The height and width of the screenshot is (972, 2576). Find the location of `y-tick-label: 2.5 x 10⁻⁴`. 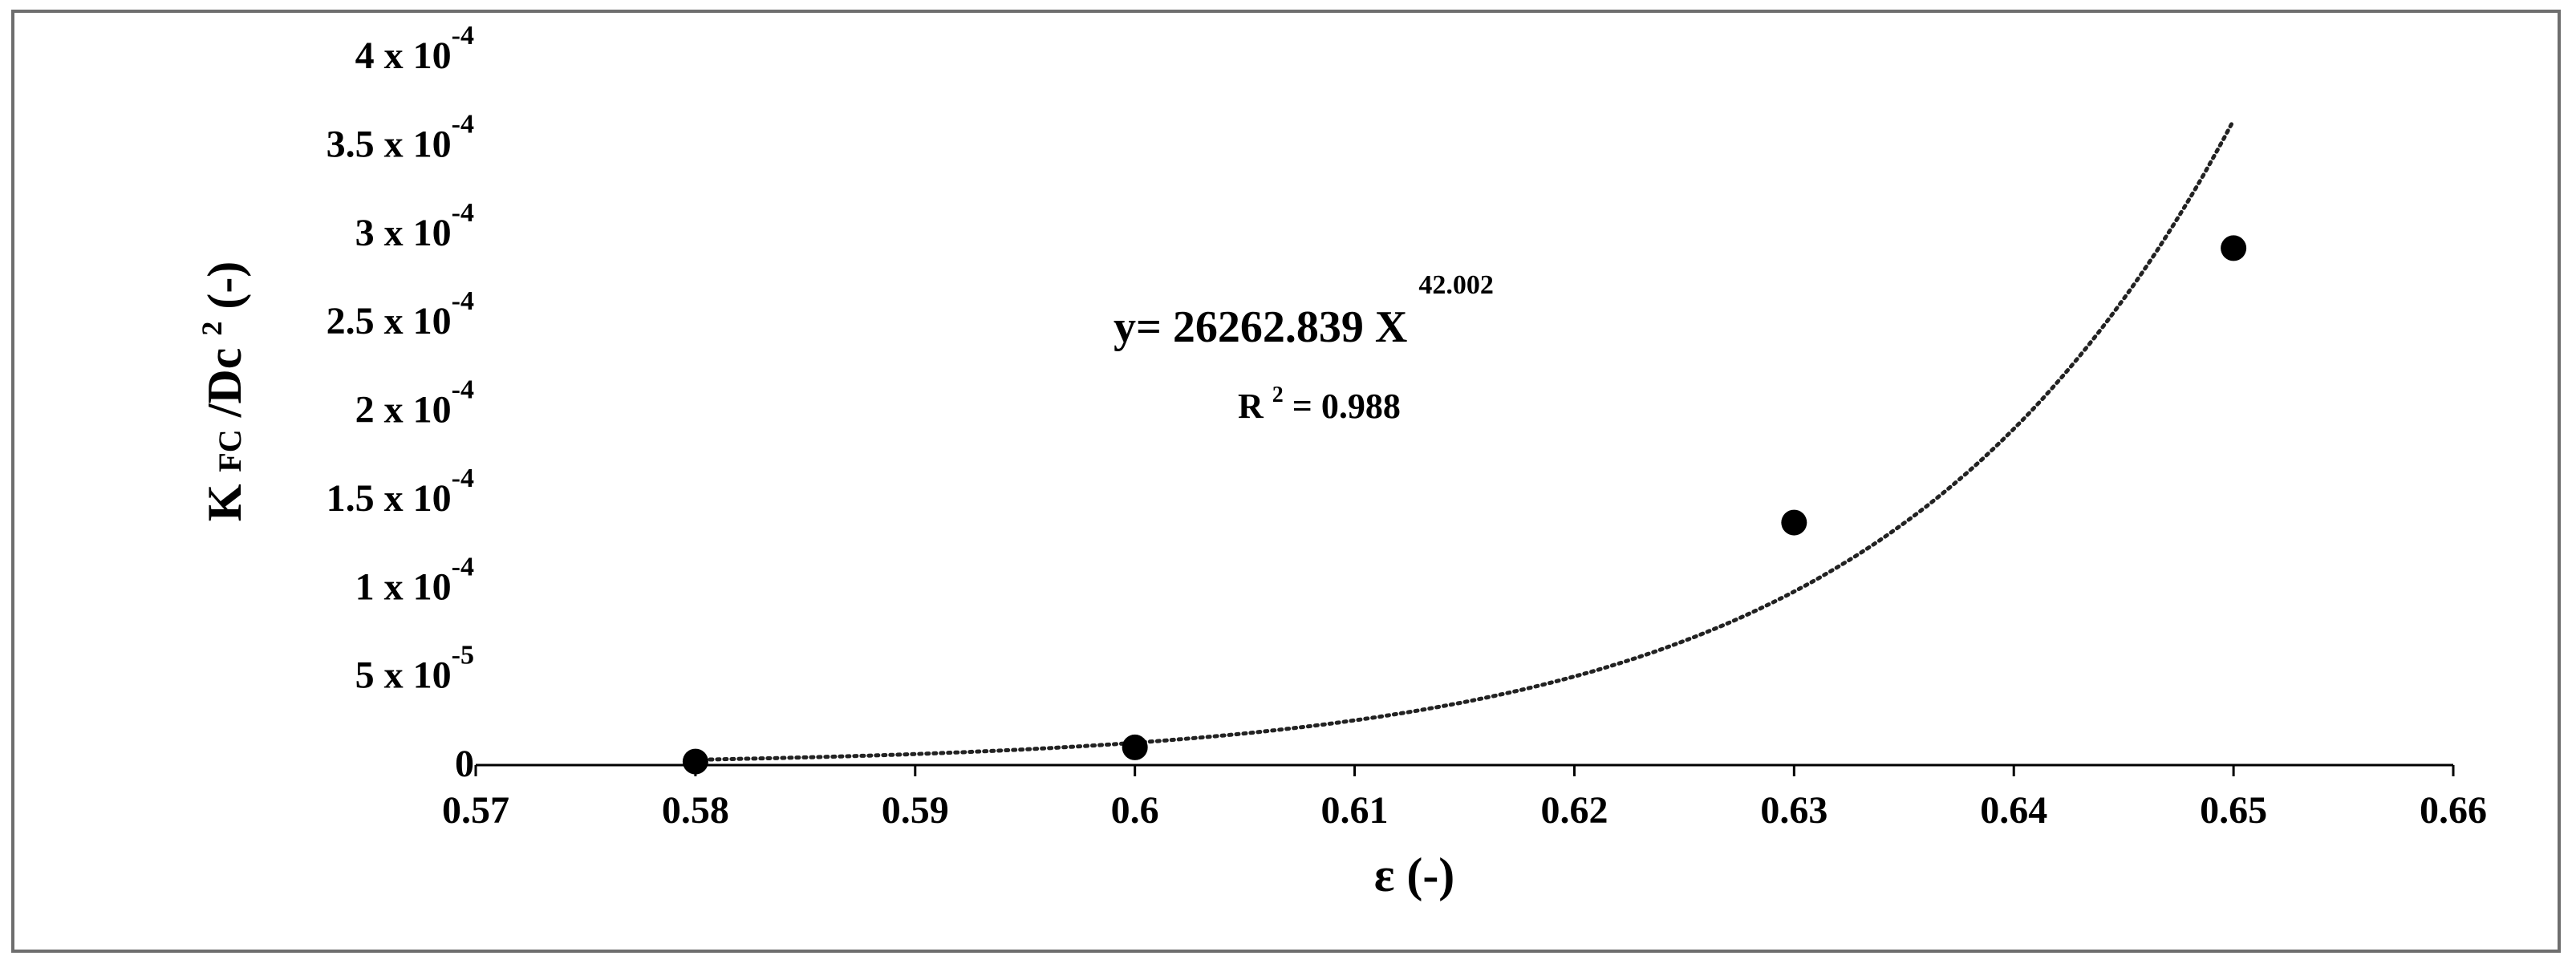

y-tick-label: 2.5 x 10⁻⁴ is located at coordinates (400, 314).